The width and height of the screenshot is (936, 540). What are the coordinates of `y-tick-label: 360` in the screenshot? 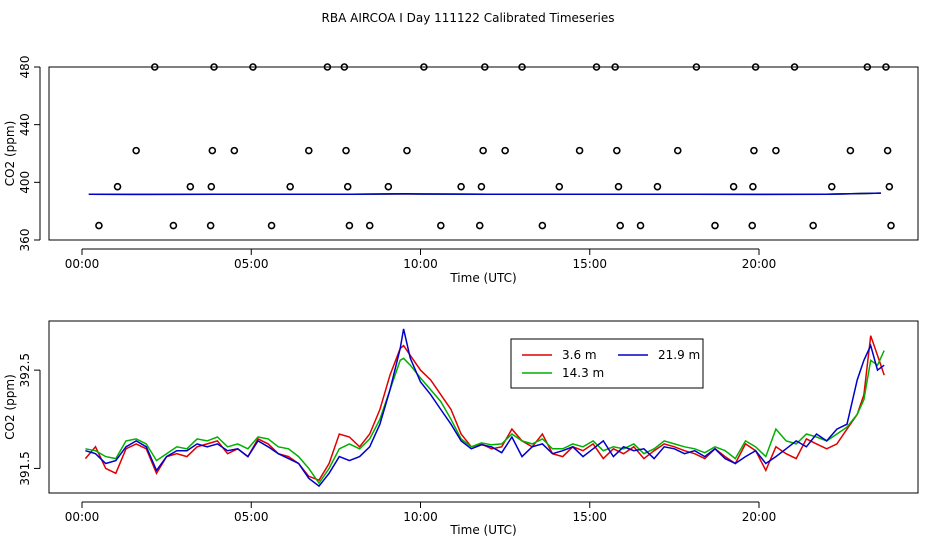 It's located at (25, 240).